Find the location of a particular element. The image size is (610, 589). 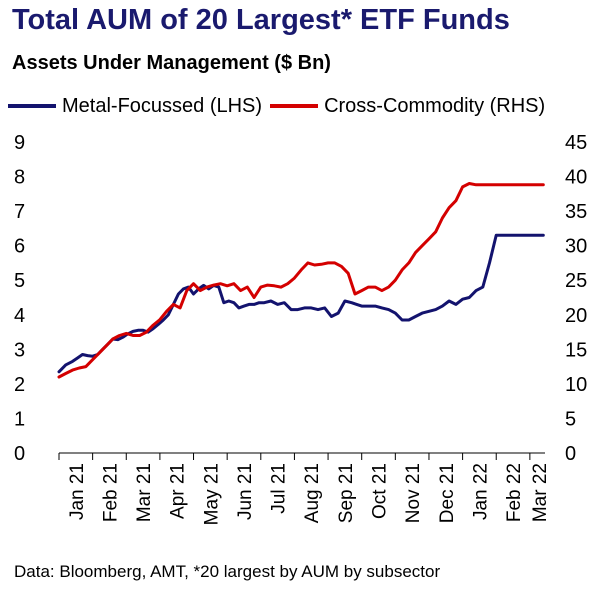

chart-title: Total AUM of 20 Largest* ETF Funds is located at coordinates (261, 20).